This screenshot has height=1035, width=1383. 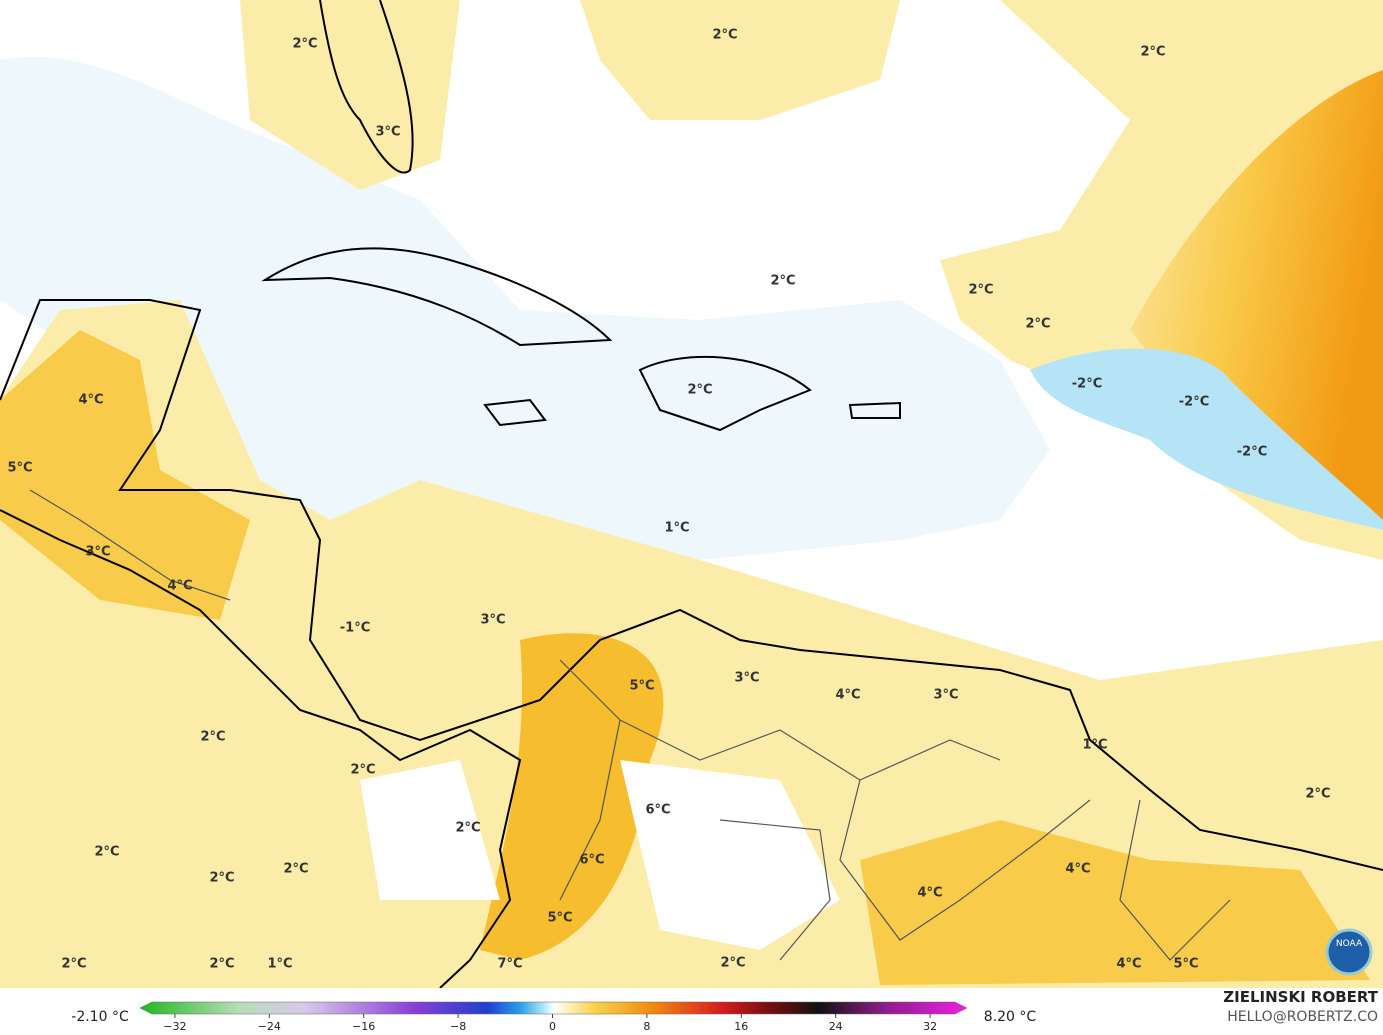 I want to click on colorbar-tick-label: −8, so click(x=458, y=1026).